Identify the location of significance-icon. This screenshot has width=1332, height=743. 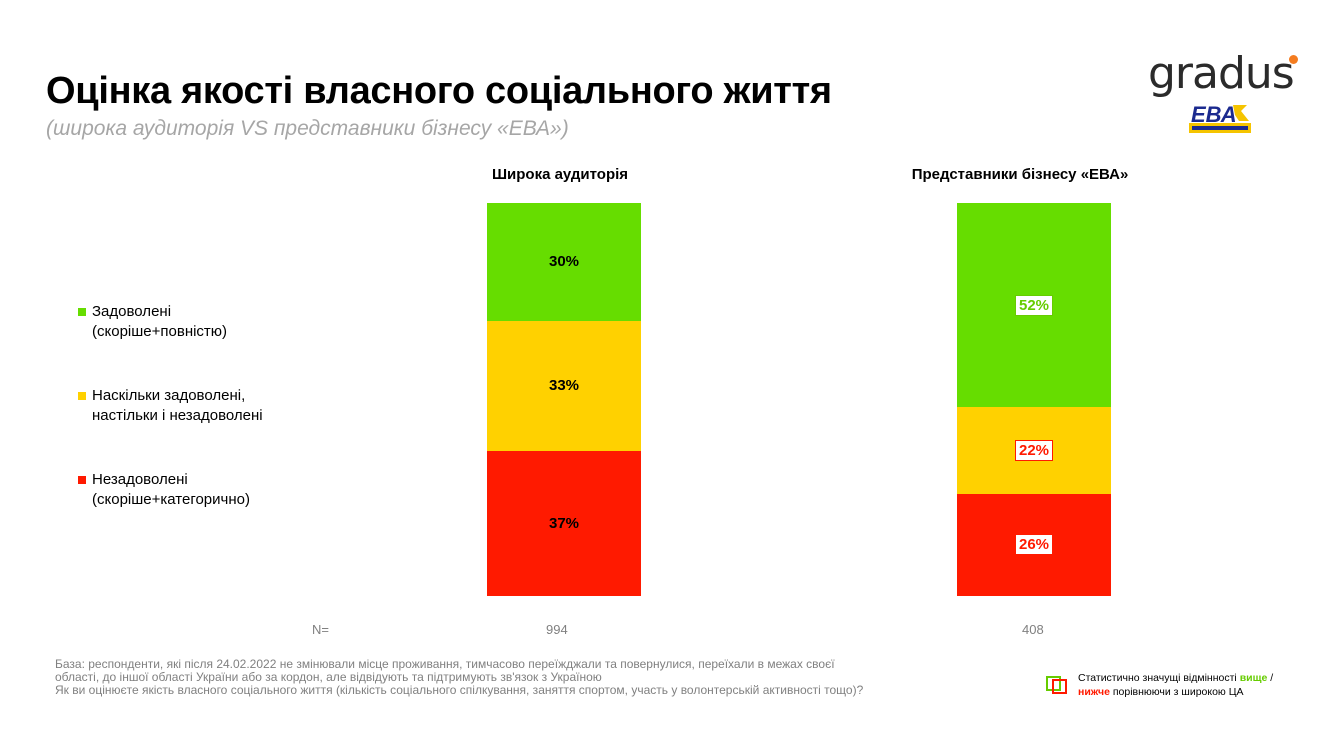
(1056, 685).